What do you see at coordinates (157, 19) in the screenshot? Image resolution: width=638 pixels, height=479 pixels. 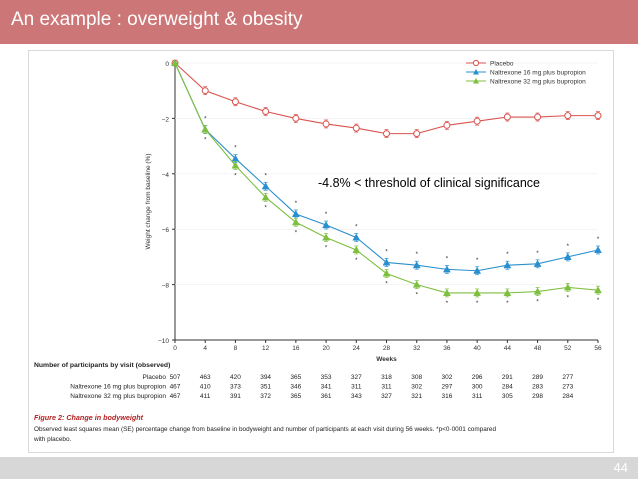 I see `slide-title: An example : overweight & obesity` at bounding box center [157, 19].